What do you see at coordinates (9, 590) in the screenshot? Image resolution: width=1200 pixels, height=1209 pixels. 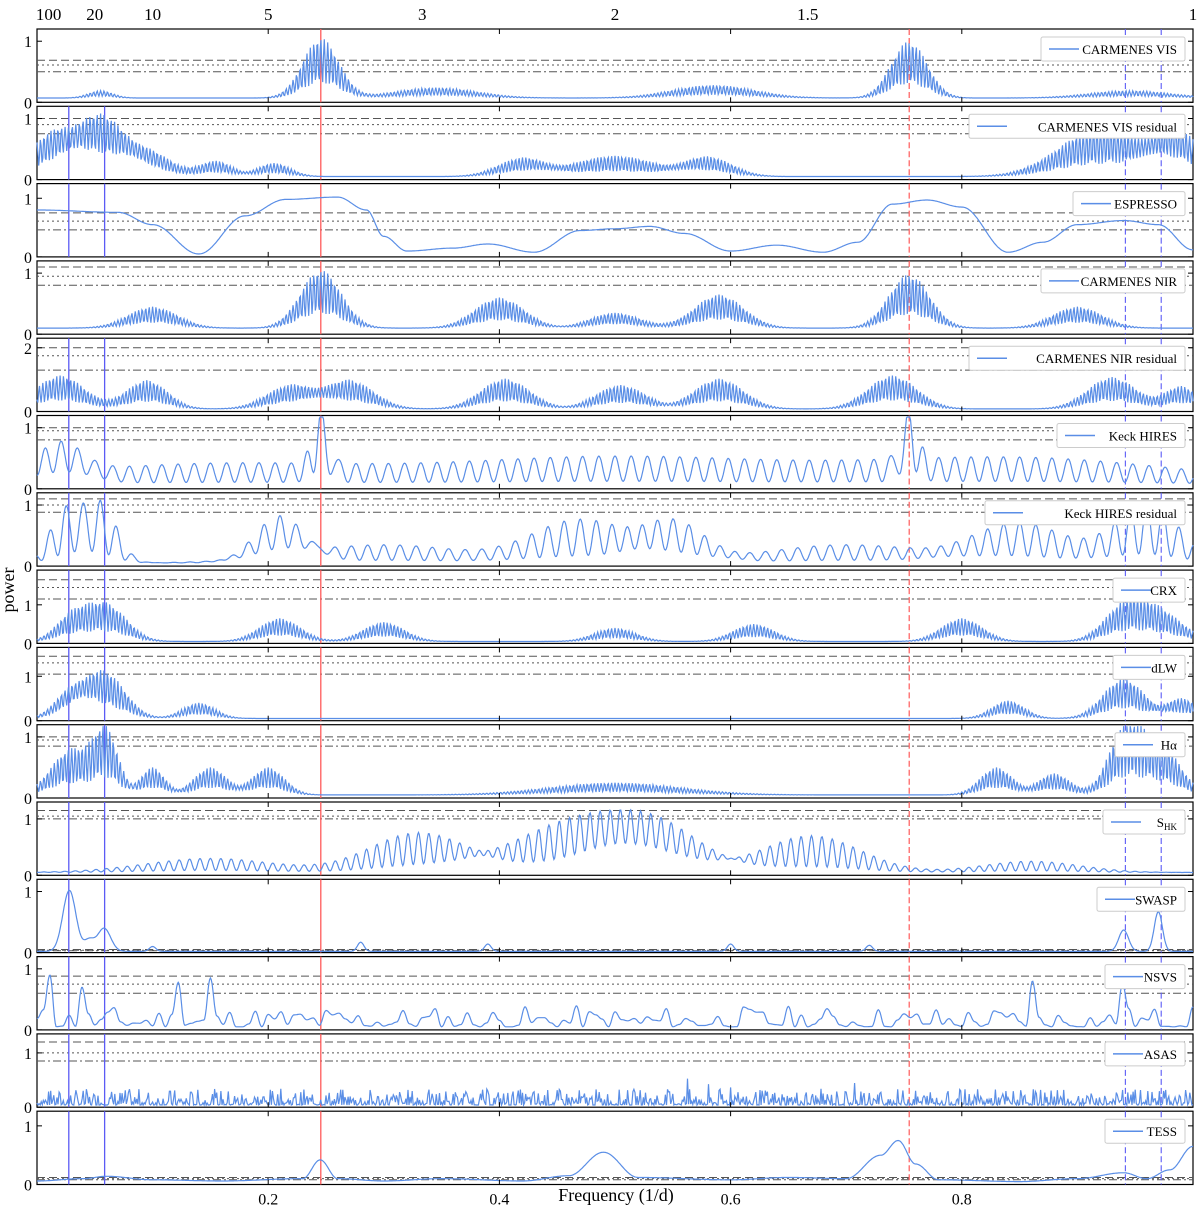 I see `y-axis-label: power` at bounding box center [9, 590].